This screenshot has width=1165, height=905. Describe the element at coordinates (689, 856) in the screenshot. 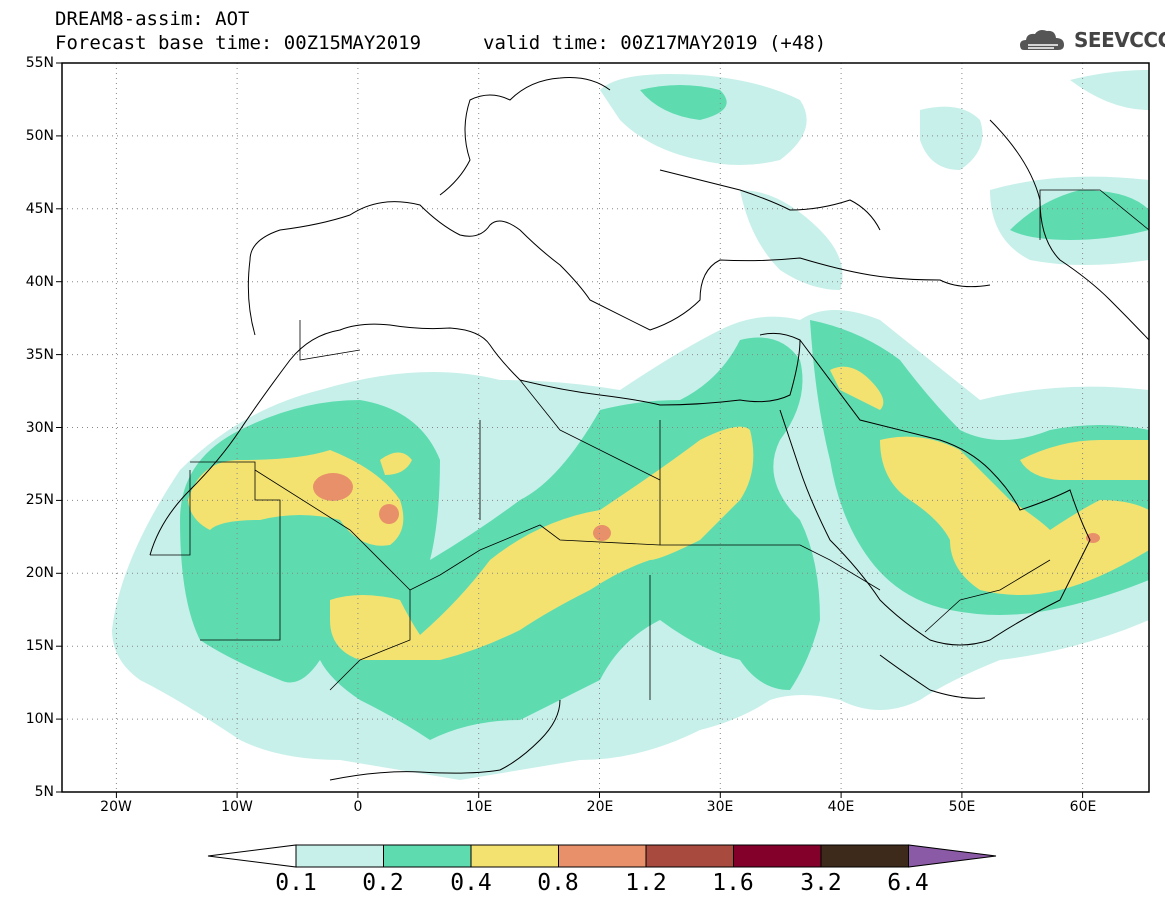

I see `colorbar-seg-1.2` at that location.